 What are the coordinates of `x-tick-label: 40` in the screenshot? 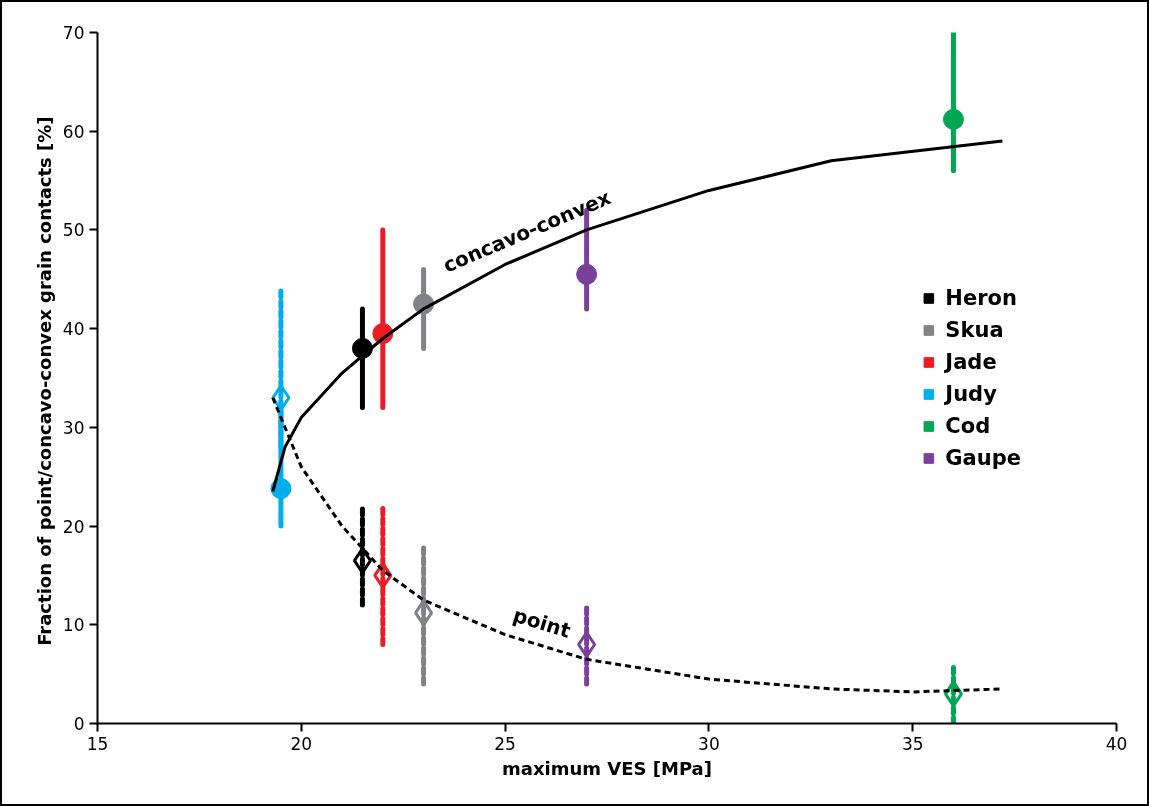 It's located at (1116, 743).